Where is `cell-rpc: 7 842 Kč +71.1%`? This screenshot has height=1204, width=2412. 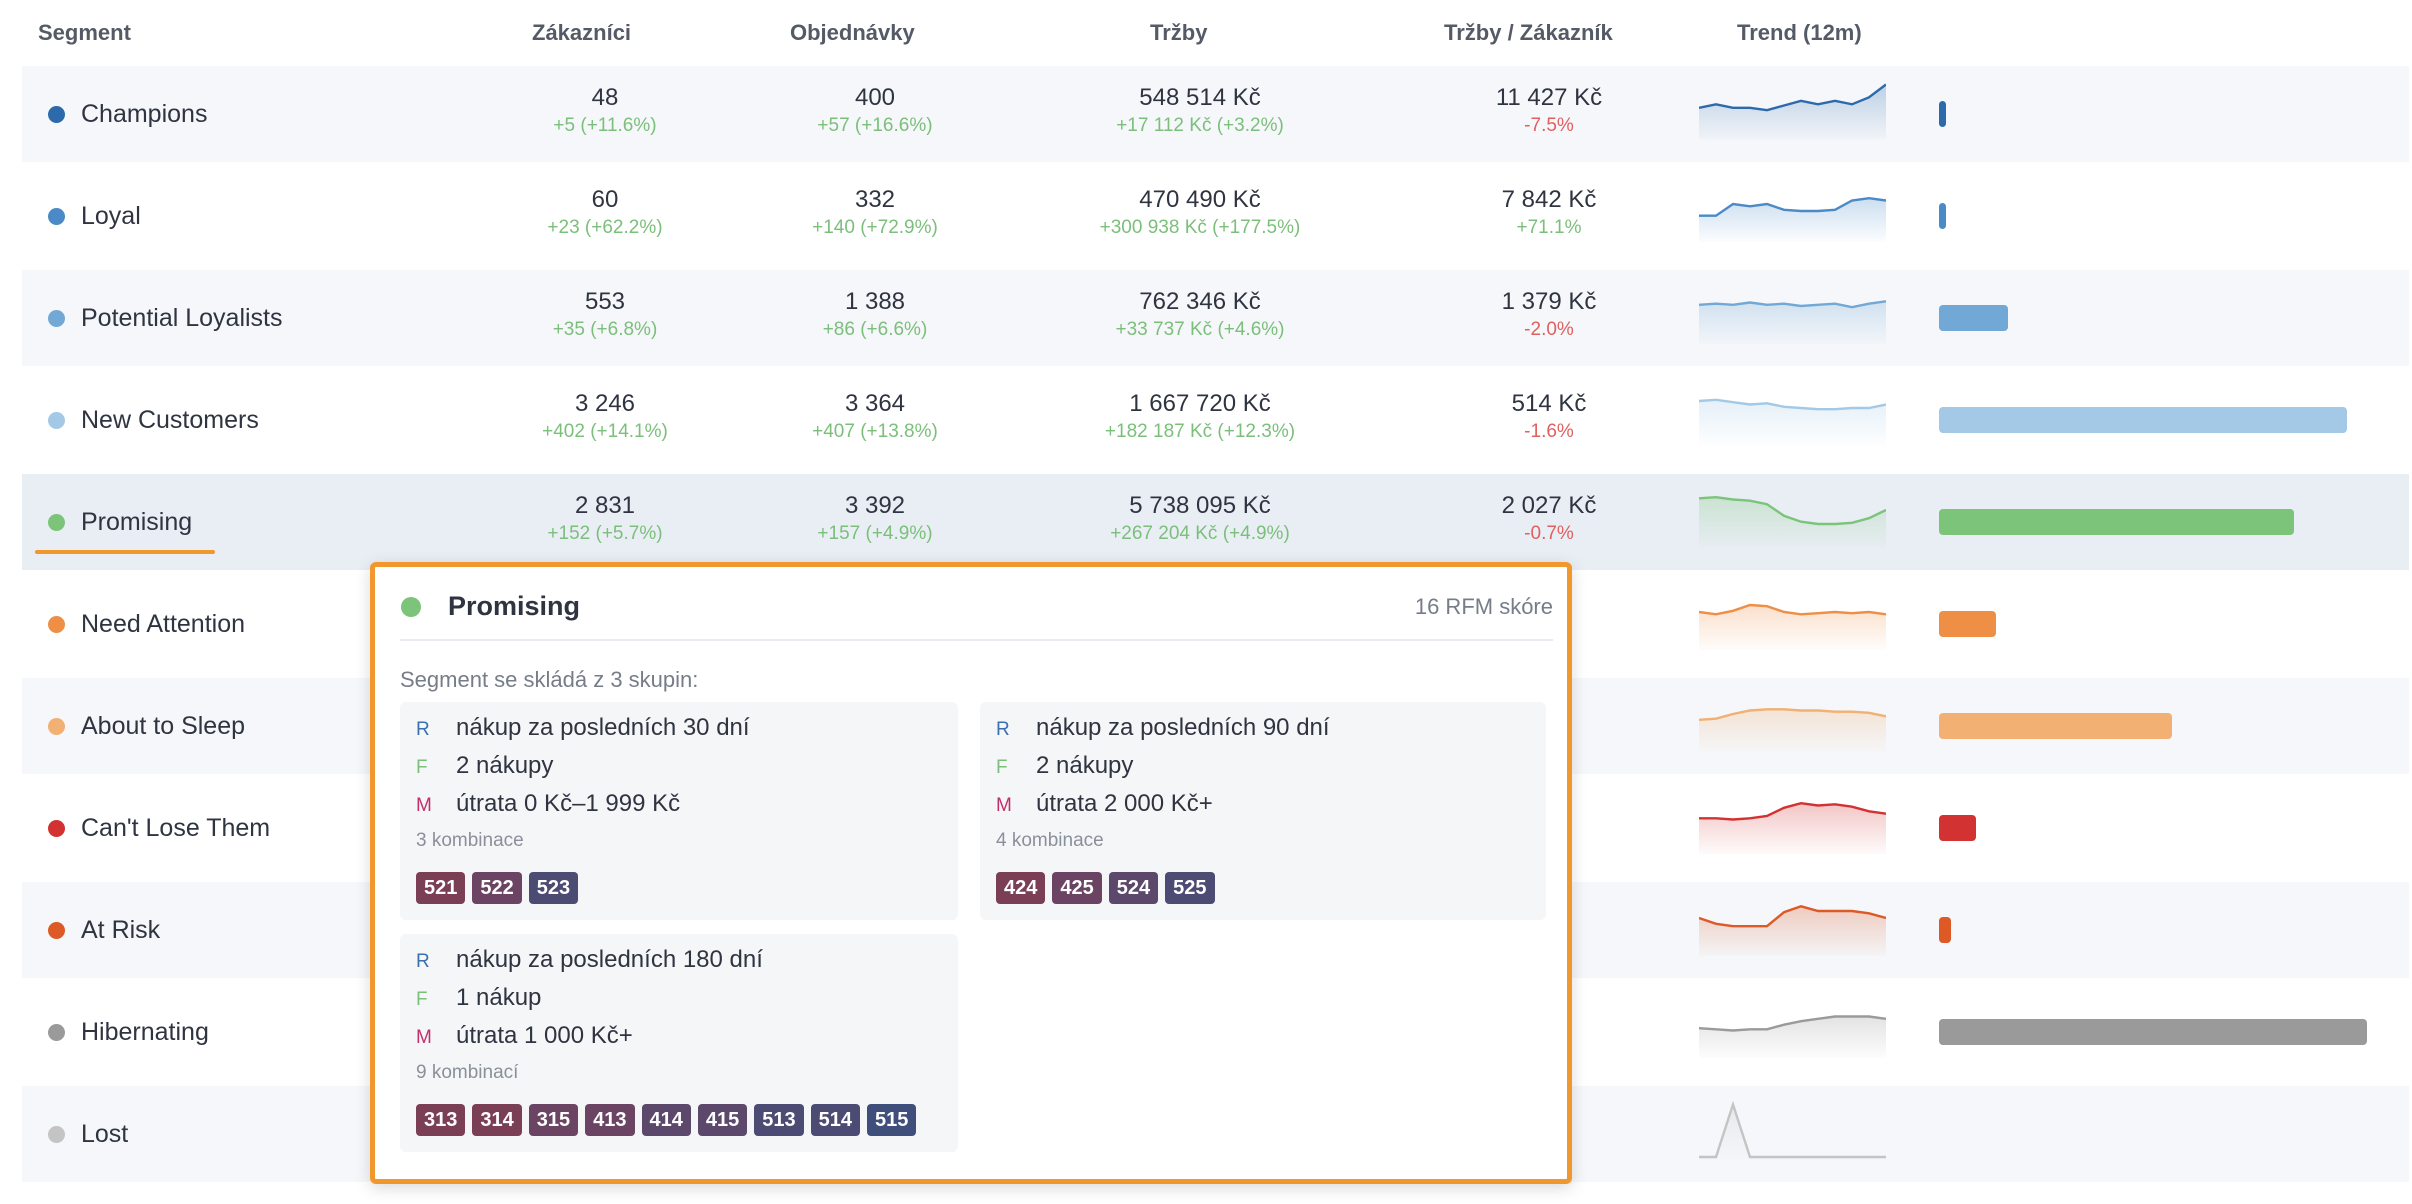
cell-rpc: 7 842 Kč +71.1% is located at coordinates (1549, 213).